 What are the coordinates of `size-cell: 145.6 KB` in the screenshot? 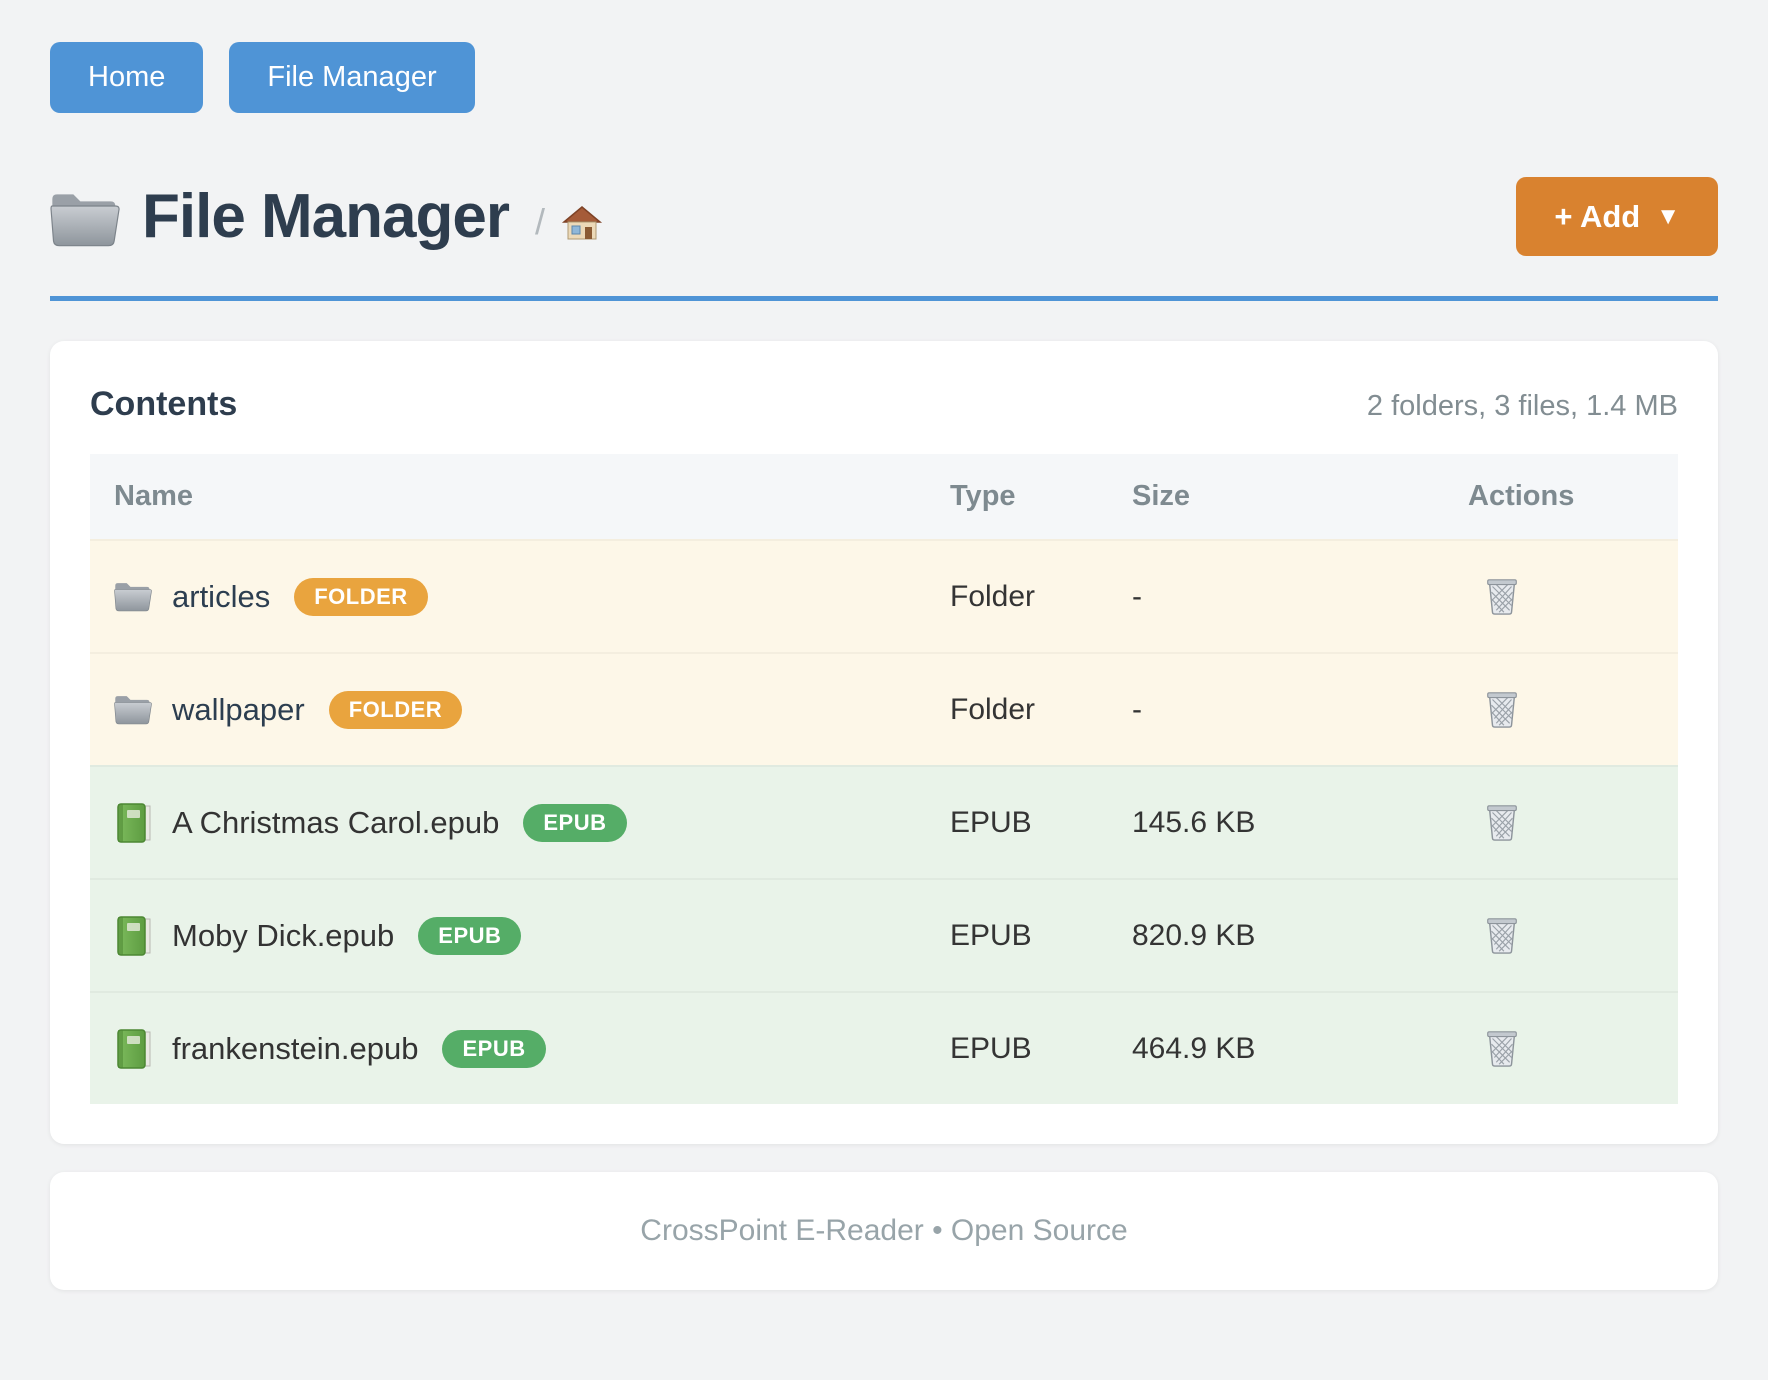 It's located at (1194, 822).